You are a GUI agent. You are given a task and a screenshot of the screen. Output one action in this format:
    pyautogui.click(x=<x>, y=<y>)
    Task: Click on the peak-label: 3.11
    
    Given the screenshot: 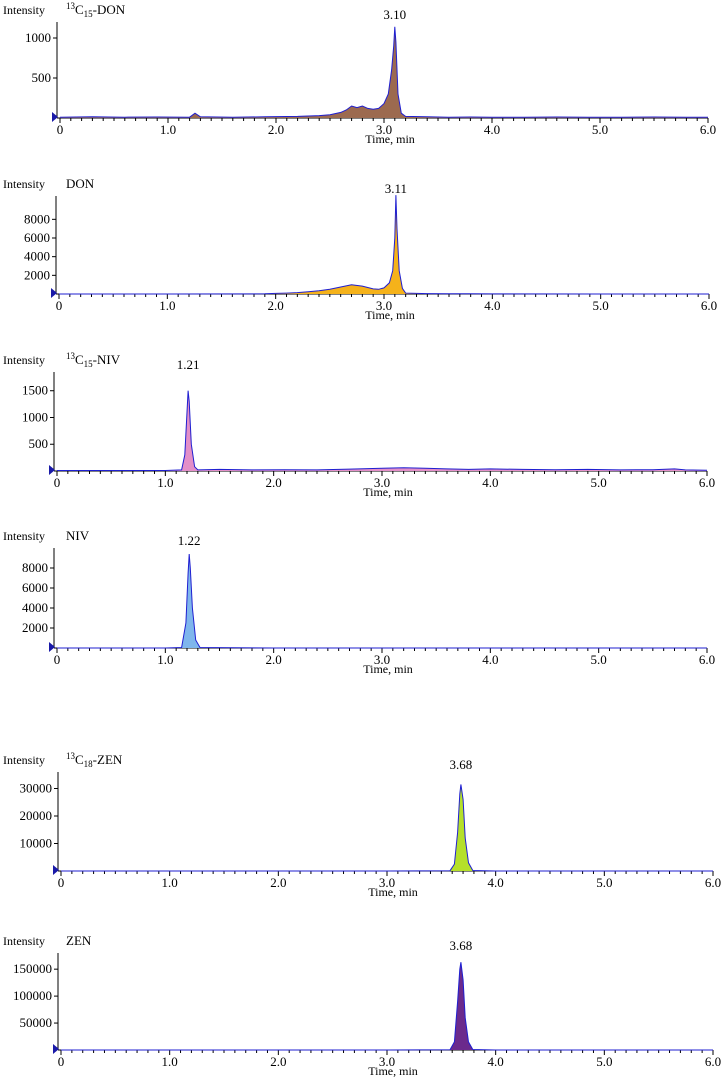 What is the action you would take?
    pyautogui.click(x=396, y=188)
    